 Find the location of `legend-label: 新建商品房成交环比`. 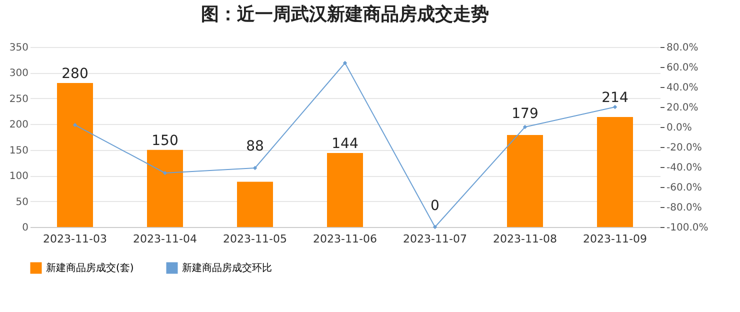

legend-label: 新建商品房成交环比 is located at coordinates (227, 268).